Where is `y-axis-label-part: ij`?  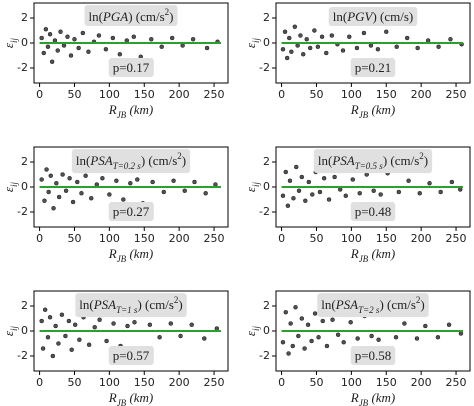 y-axis-label-part: ij is located at coordinates (256, 184).